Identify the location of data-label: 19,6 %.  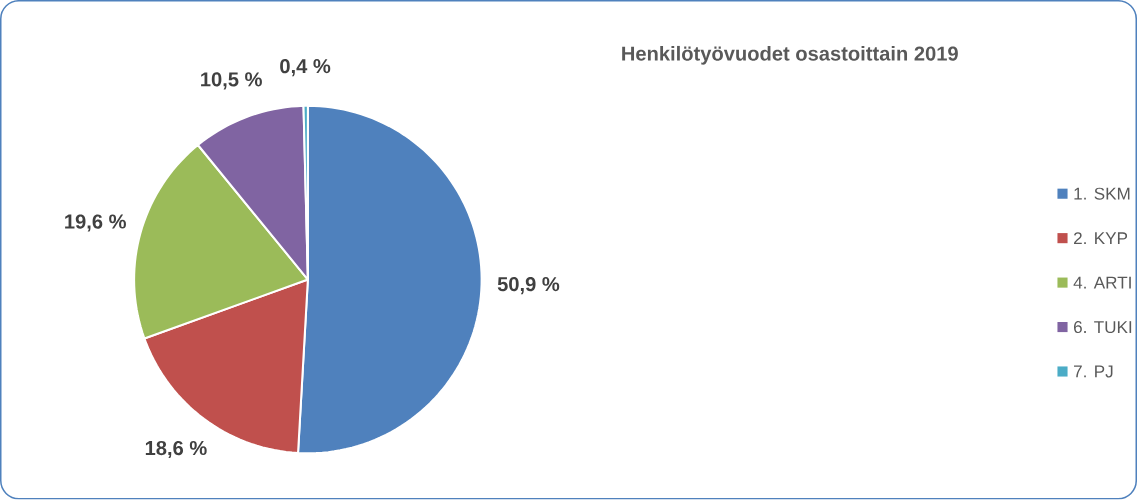
(95, 223).